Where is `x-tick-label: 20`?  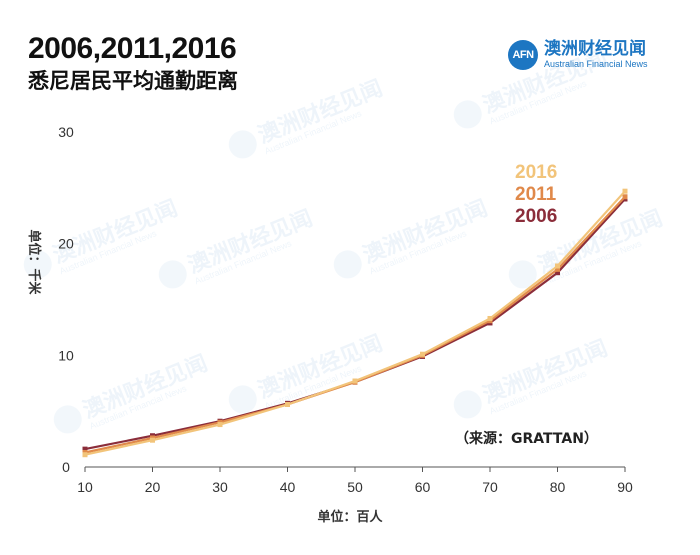
x-tick-label: 20 is located at coordinates (153, 487).